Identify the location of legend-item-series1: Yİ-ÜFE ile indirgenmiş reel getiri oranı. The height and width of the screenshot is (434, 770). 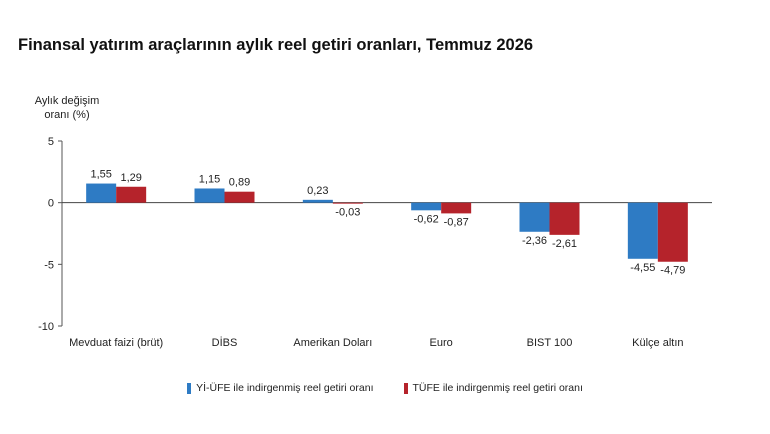
(280, 388).